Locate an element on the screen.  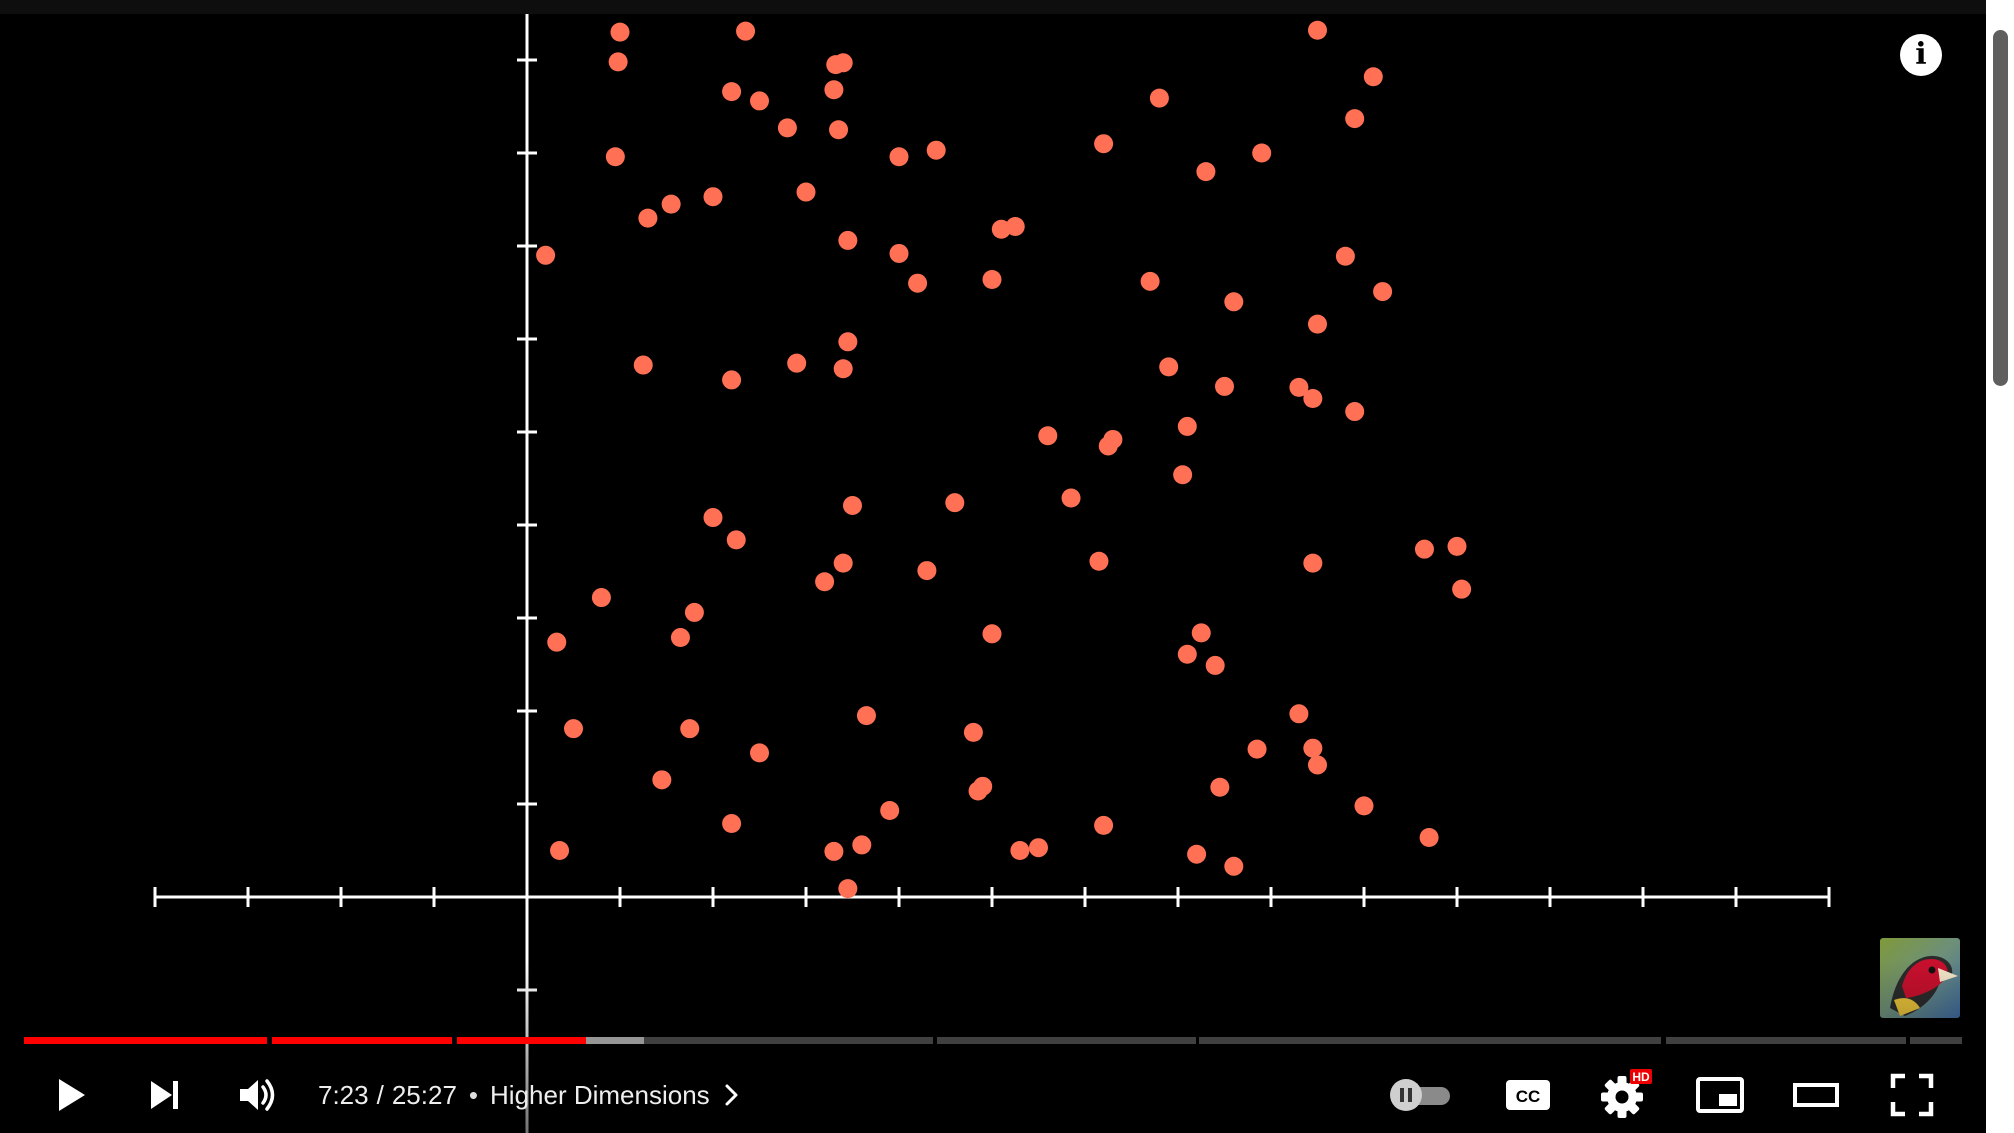
play-icon is located at coordinates (72, 1095).